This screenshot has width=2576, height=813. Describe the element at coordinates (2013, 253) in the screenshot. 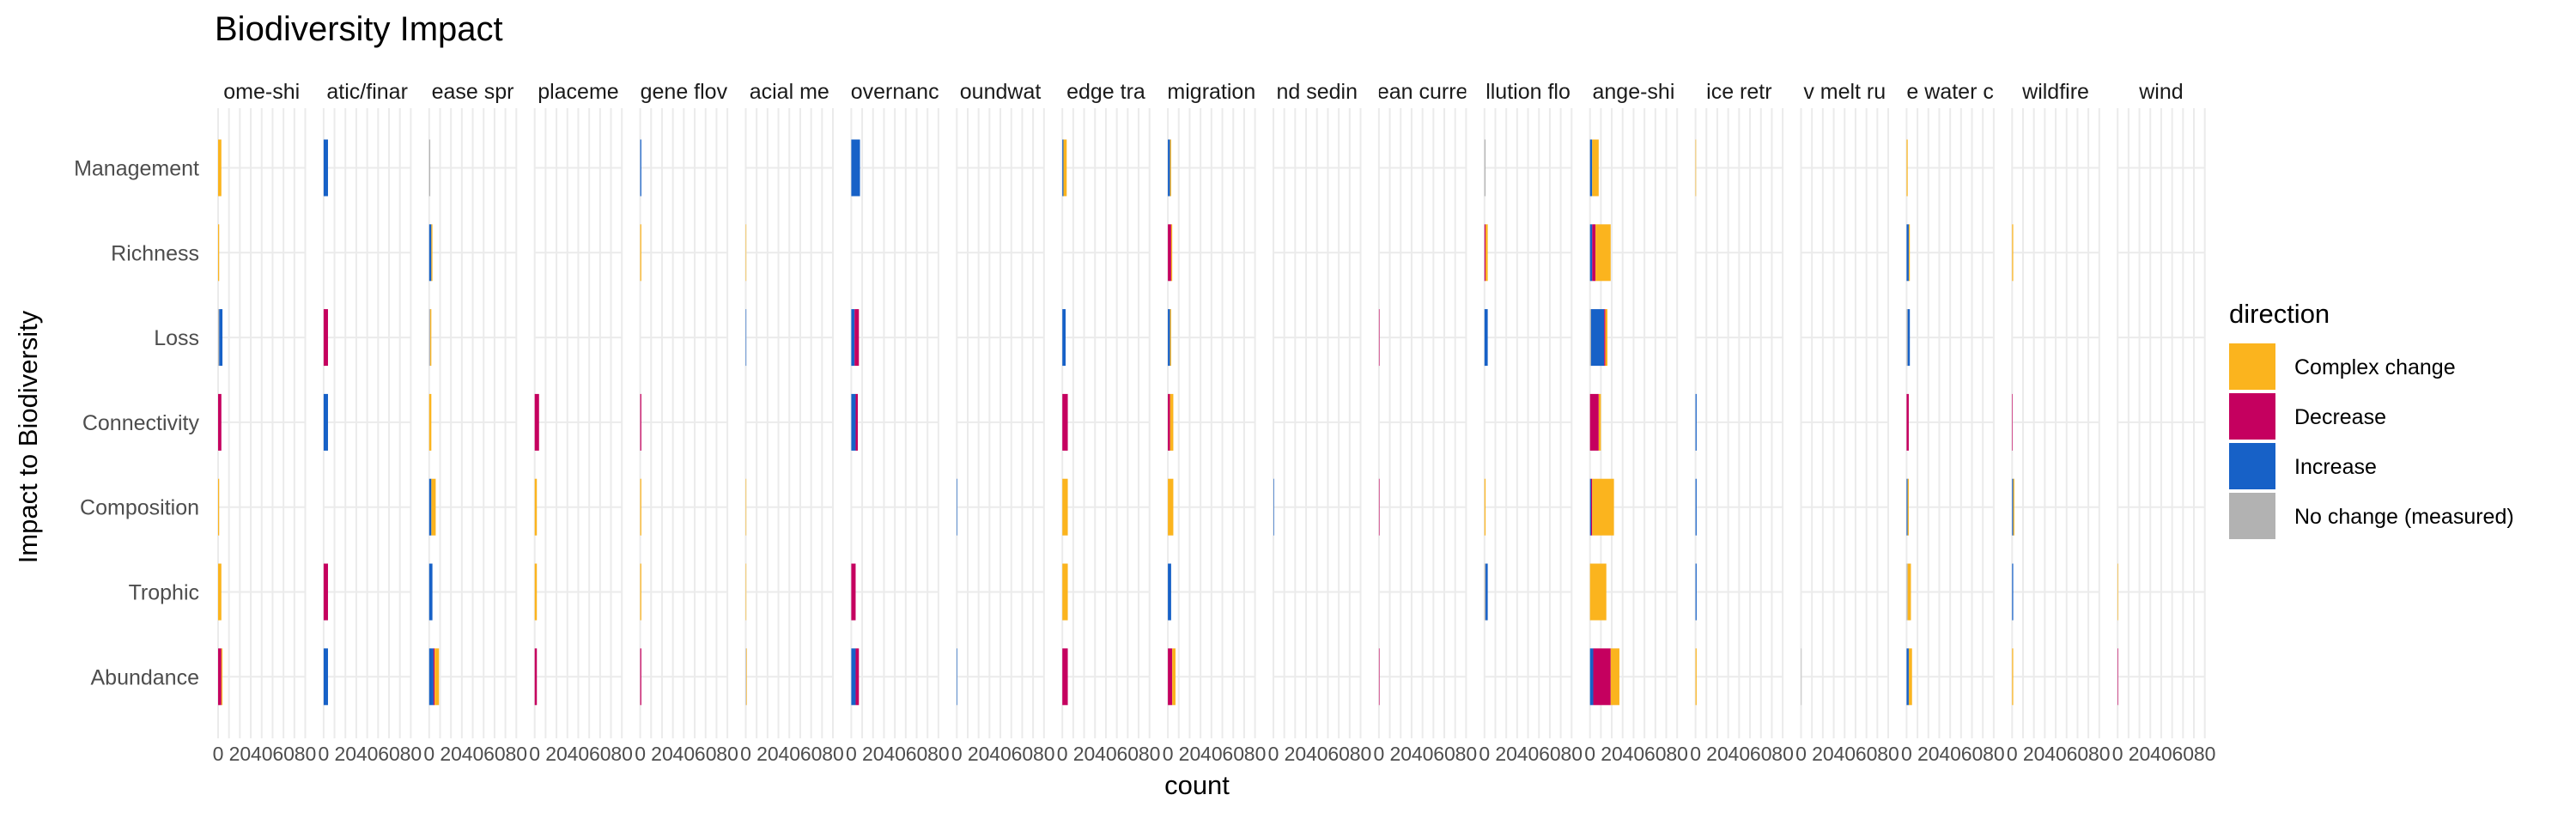

I see `bar-wildfire-richness-complex-change` at that location.